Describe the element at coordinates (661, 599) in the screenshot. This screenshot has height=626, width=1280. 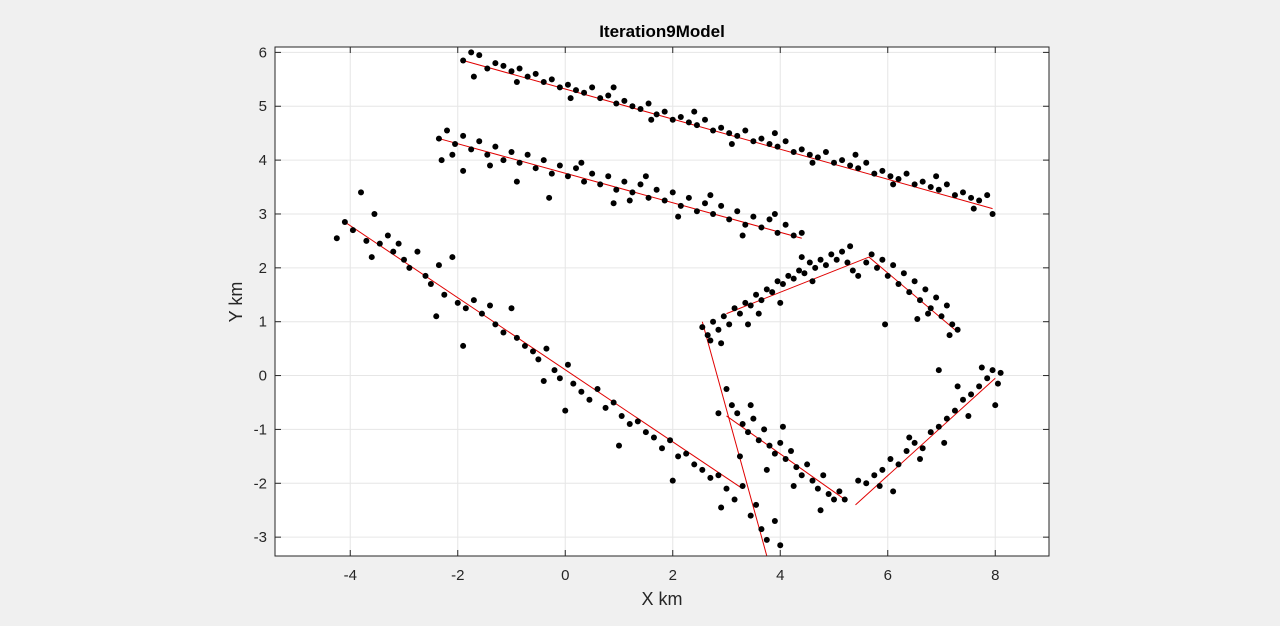
I see `x-axis-label: X km` at that location.